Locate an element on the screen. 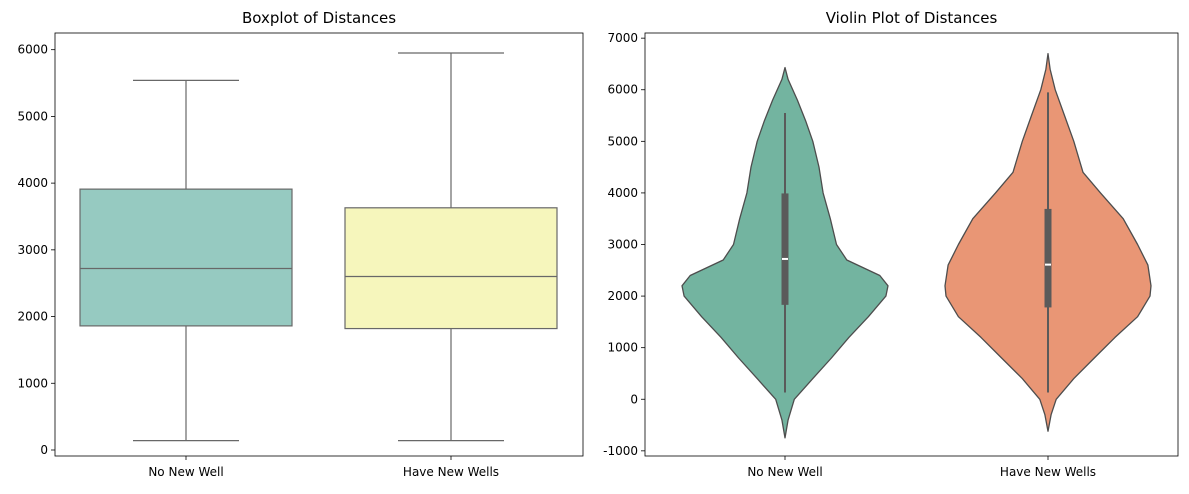  chart-title: Boxplot of Distances is located at coordinates (319, 18).